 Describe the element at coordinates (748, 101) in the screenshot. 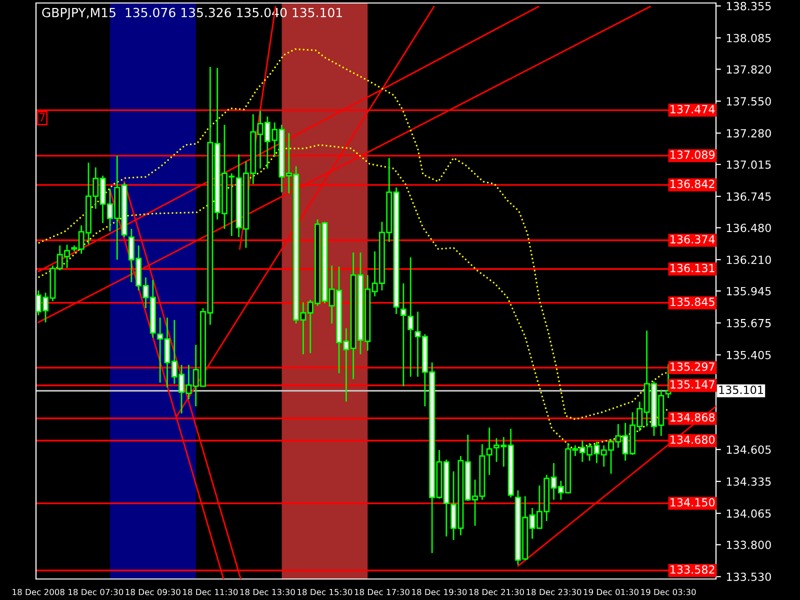

I see `y-tick-label: 137.550` at that location.